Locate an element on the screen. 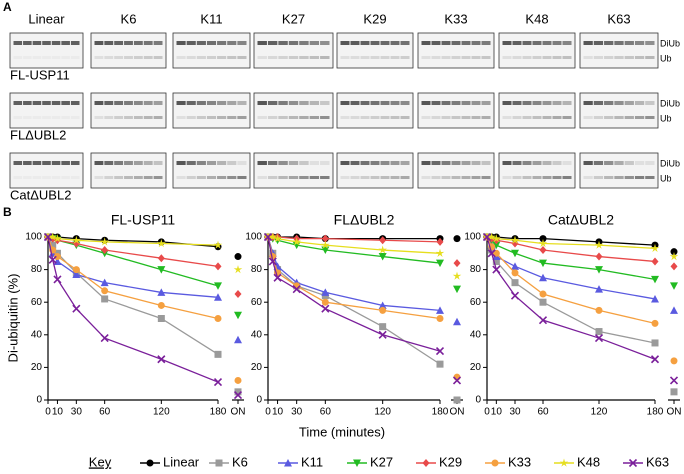 The height and width of the screenshot is (474, 684). lane-label: Linear is located at coordinates (46, 18).